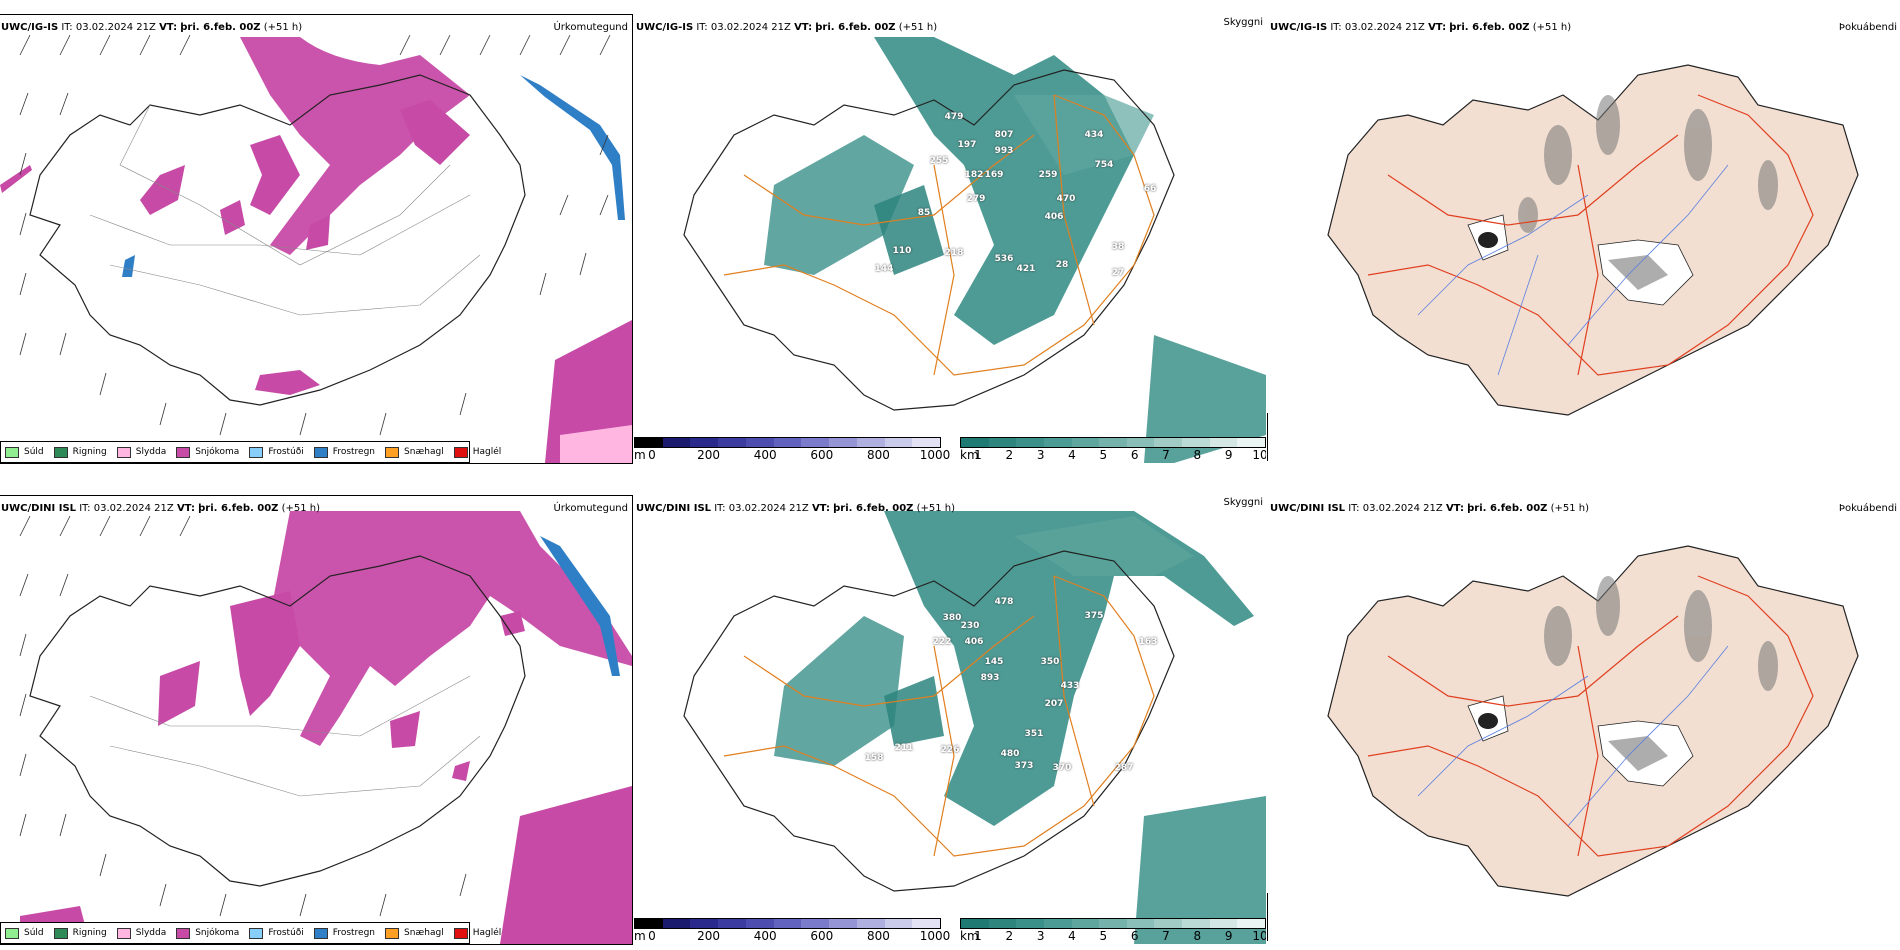 The height and width of the screenshot is (950, 1900). I want to click on visibility-point-label: 433, so click(1070, 686).